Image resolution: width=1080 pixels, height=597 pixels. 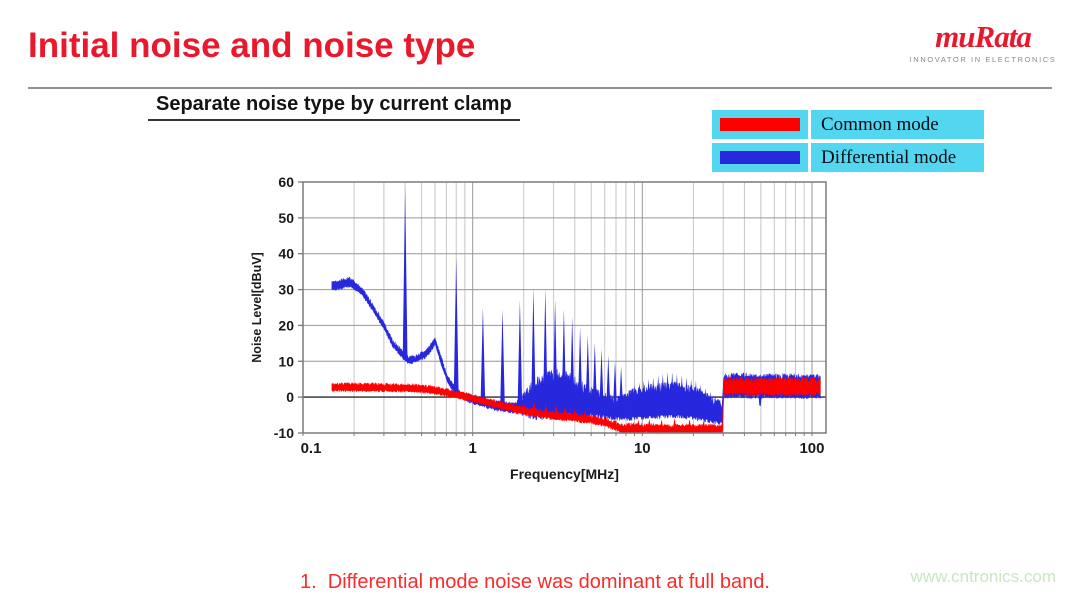 I want to click on svg-text: 30, so click(x=286, y=290).